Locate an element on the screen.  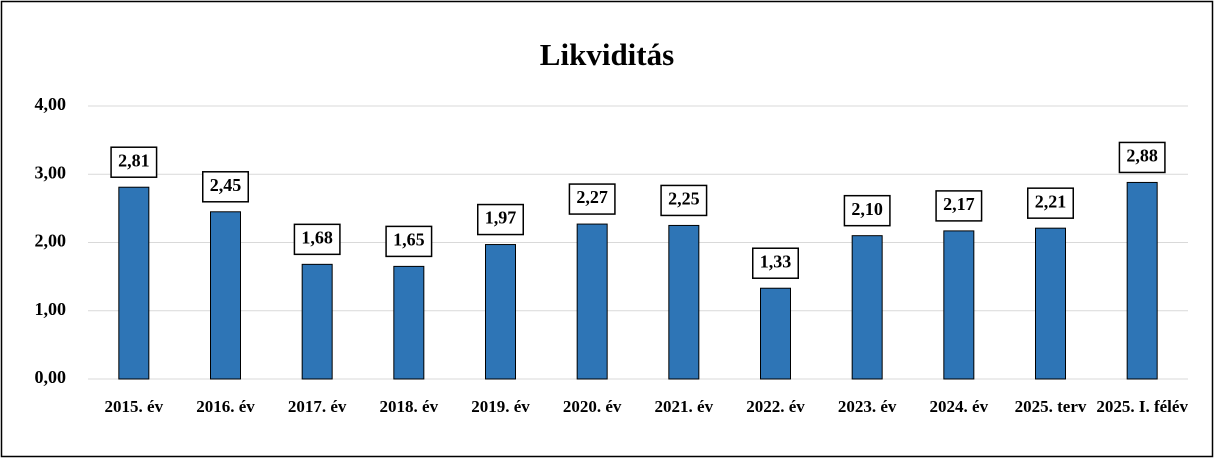
data-label: 1,65 is located at coordinates (409, 240).